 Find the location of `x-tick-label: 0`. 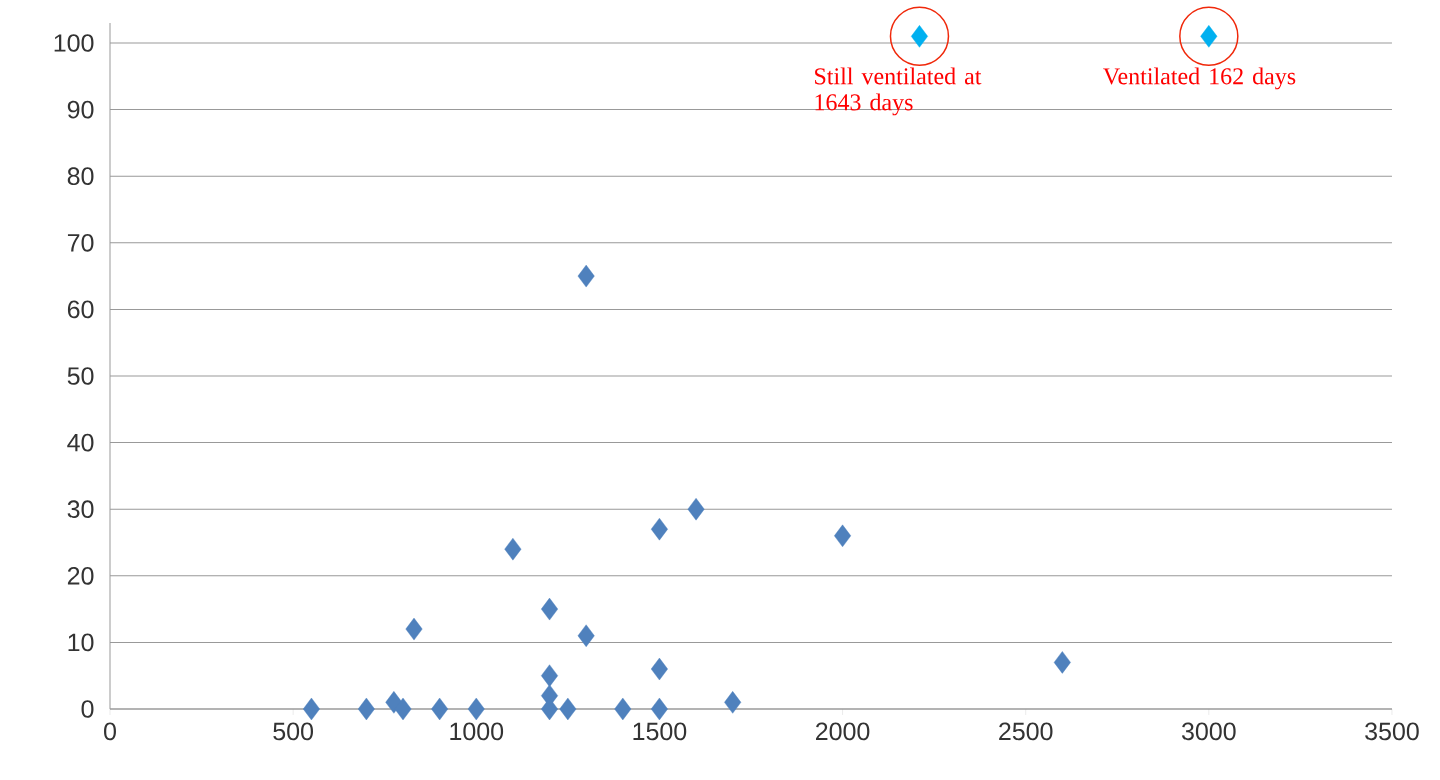

x-tick-label: 0 is located at coordinates (110, 731).